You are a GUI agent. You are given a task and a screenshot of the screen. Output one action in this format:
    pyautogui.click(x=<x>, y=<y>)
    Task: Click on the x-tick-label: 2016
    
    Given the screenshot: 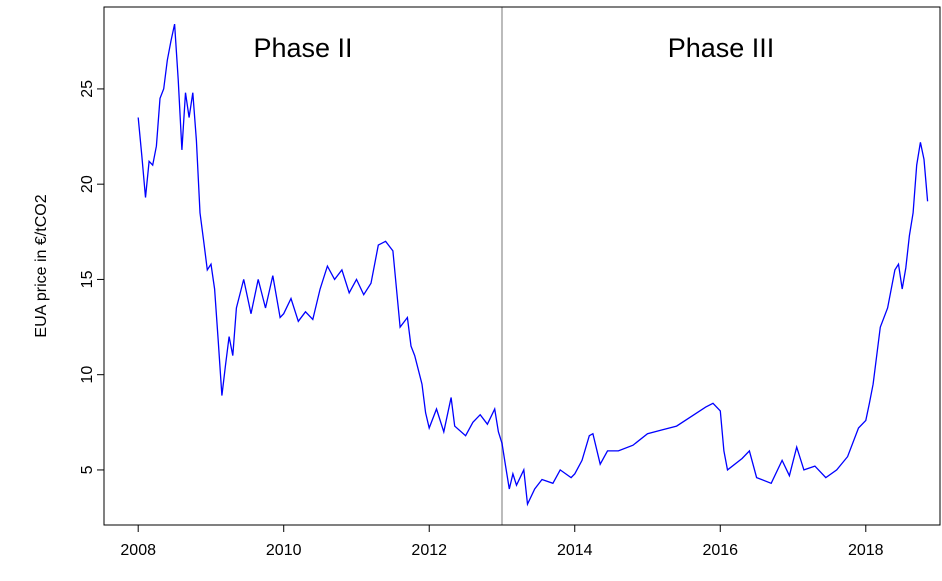 What is the action you would take?
    pyautogui.click(x=720, y=550)
    